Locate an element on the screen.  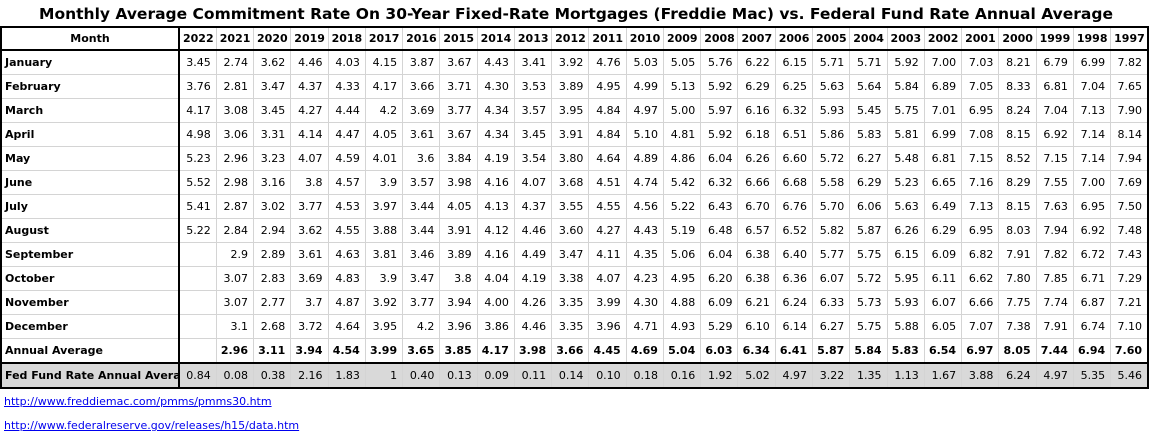
rate-cell: 4.35 is located at coordinates (644, 254).